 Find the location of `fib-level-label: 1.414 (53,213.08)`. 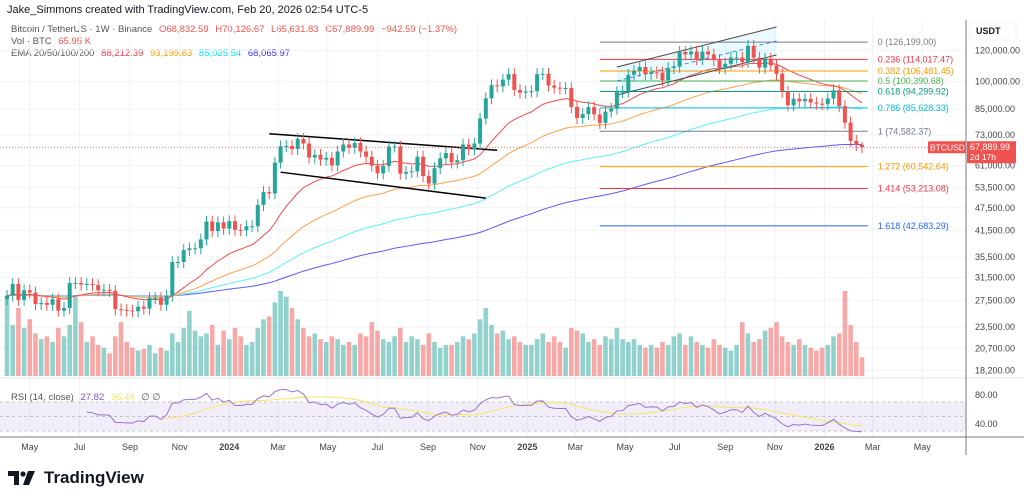

fib-level-label: 1.414 (53,213.08) is located at coordinates (913, 189).